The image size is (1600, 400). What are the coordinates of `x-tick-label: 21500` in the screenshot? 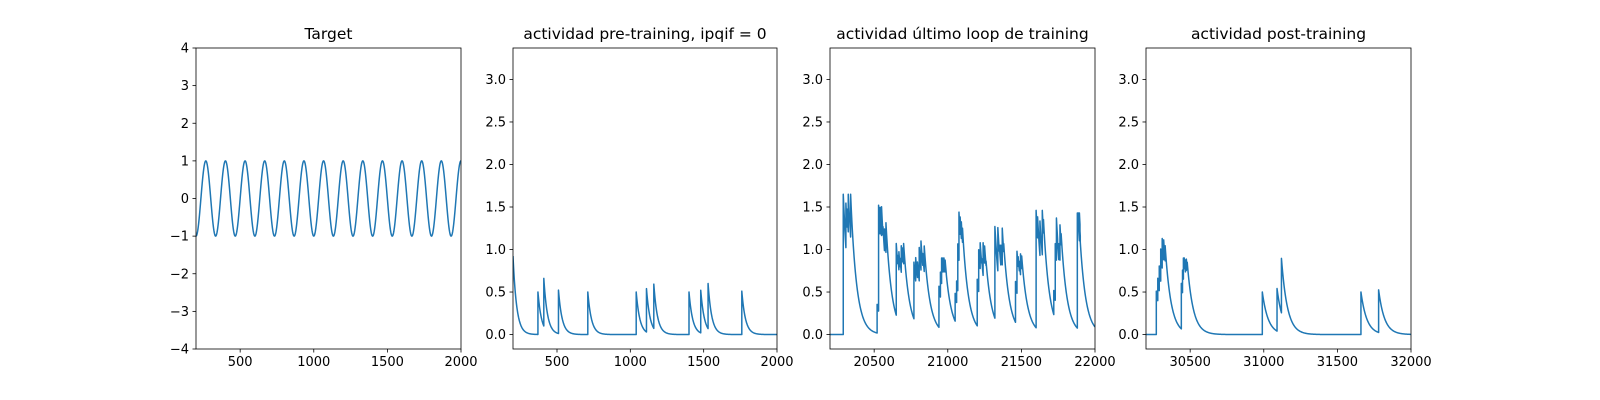 It's located at (1021, 362).